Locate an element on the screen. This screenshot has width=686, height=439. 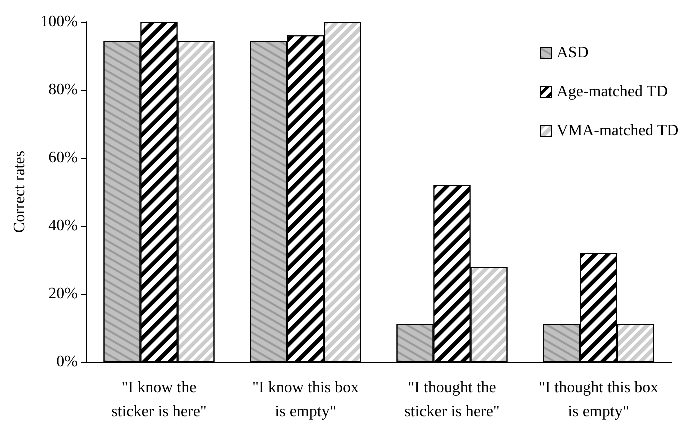
y-tick-label: 0% is located at coordinates (67, 362).